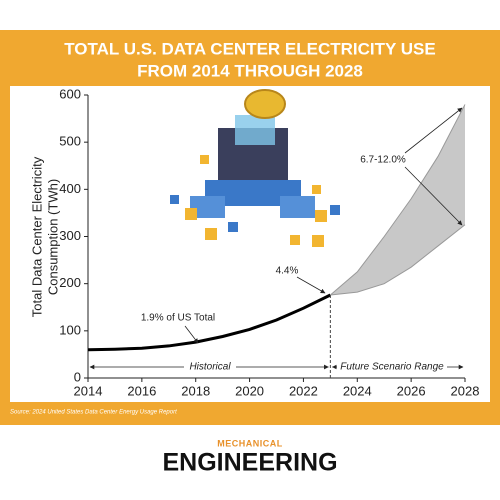  I want to click on x-tick-label: 2028, so click(465, 390).